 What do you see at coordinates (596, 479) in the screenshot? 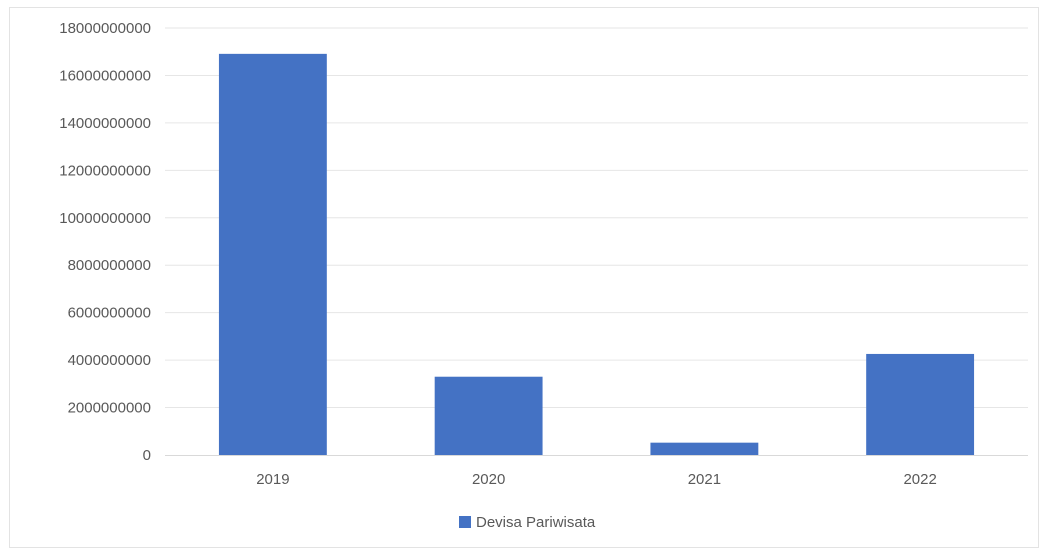
I see `x-axis-tick-labels: 2019 2020 2021 2022` at bounding box center [596, 479].